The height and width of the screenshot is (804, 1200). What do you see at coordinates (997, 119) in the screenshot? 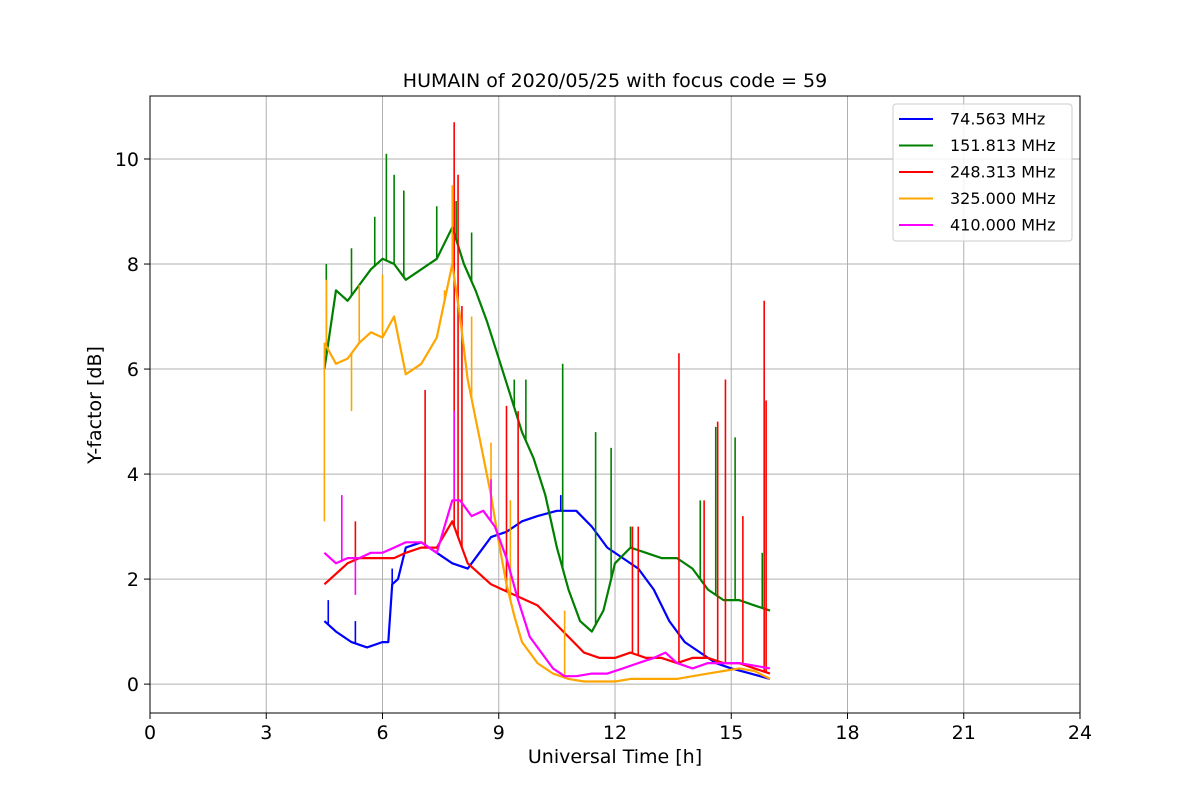
I see `legend-label: 74.563 MHz` at bounding box center [997, 119].